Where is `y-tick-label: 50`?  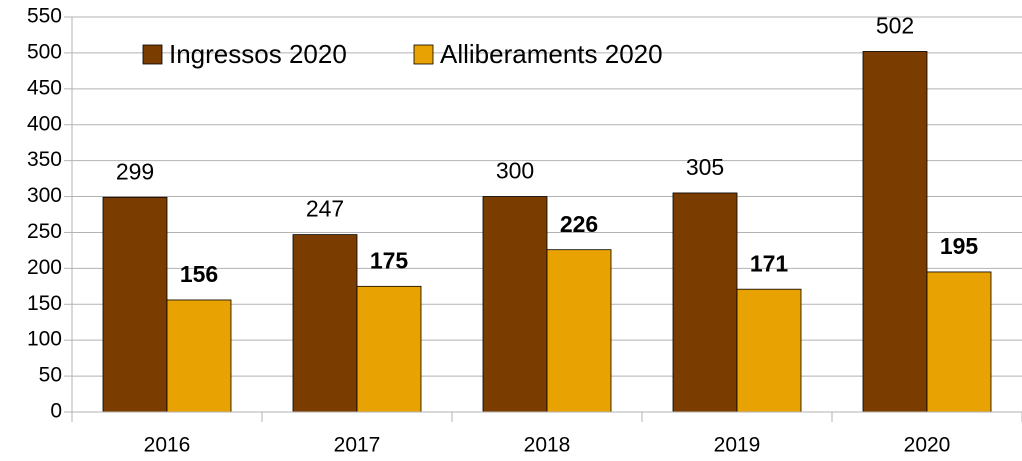 y-tick-label: 50 is located at coordinates (50, 375).